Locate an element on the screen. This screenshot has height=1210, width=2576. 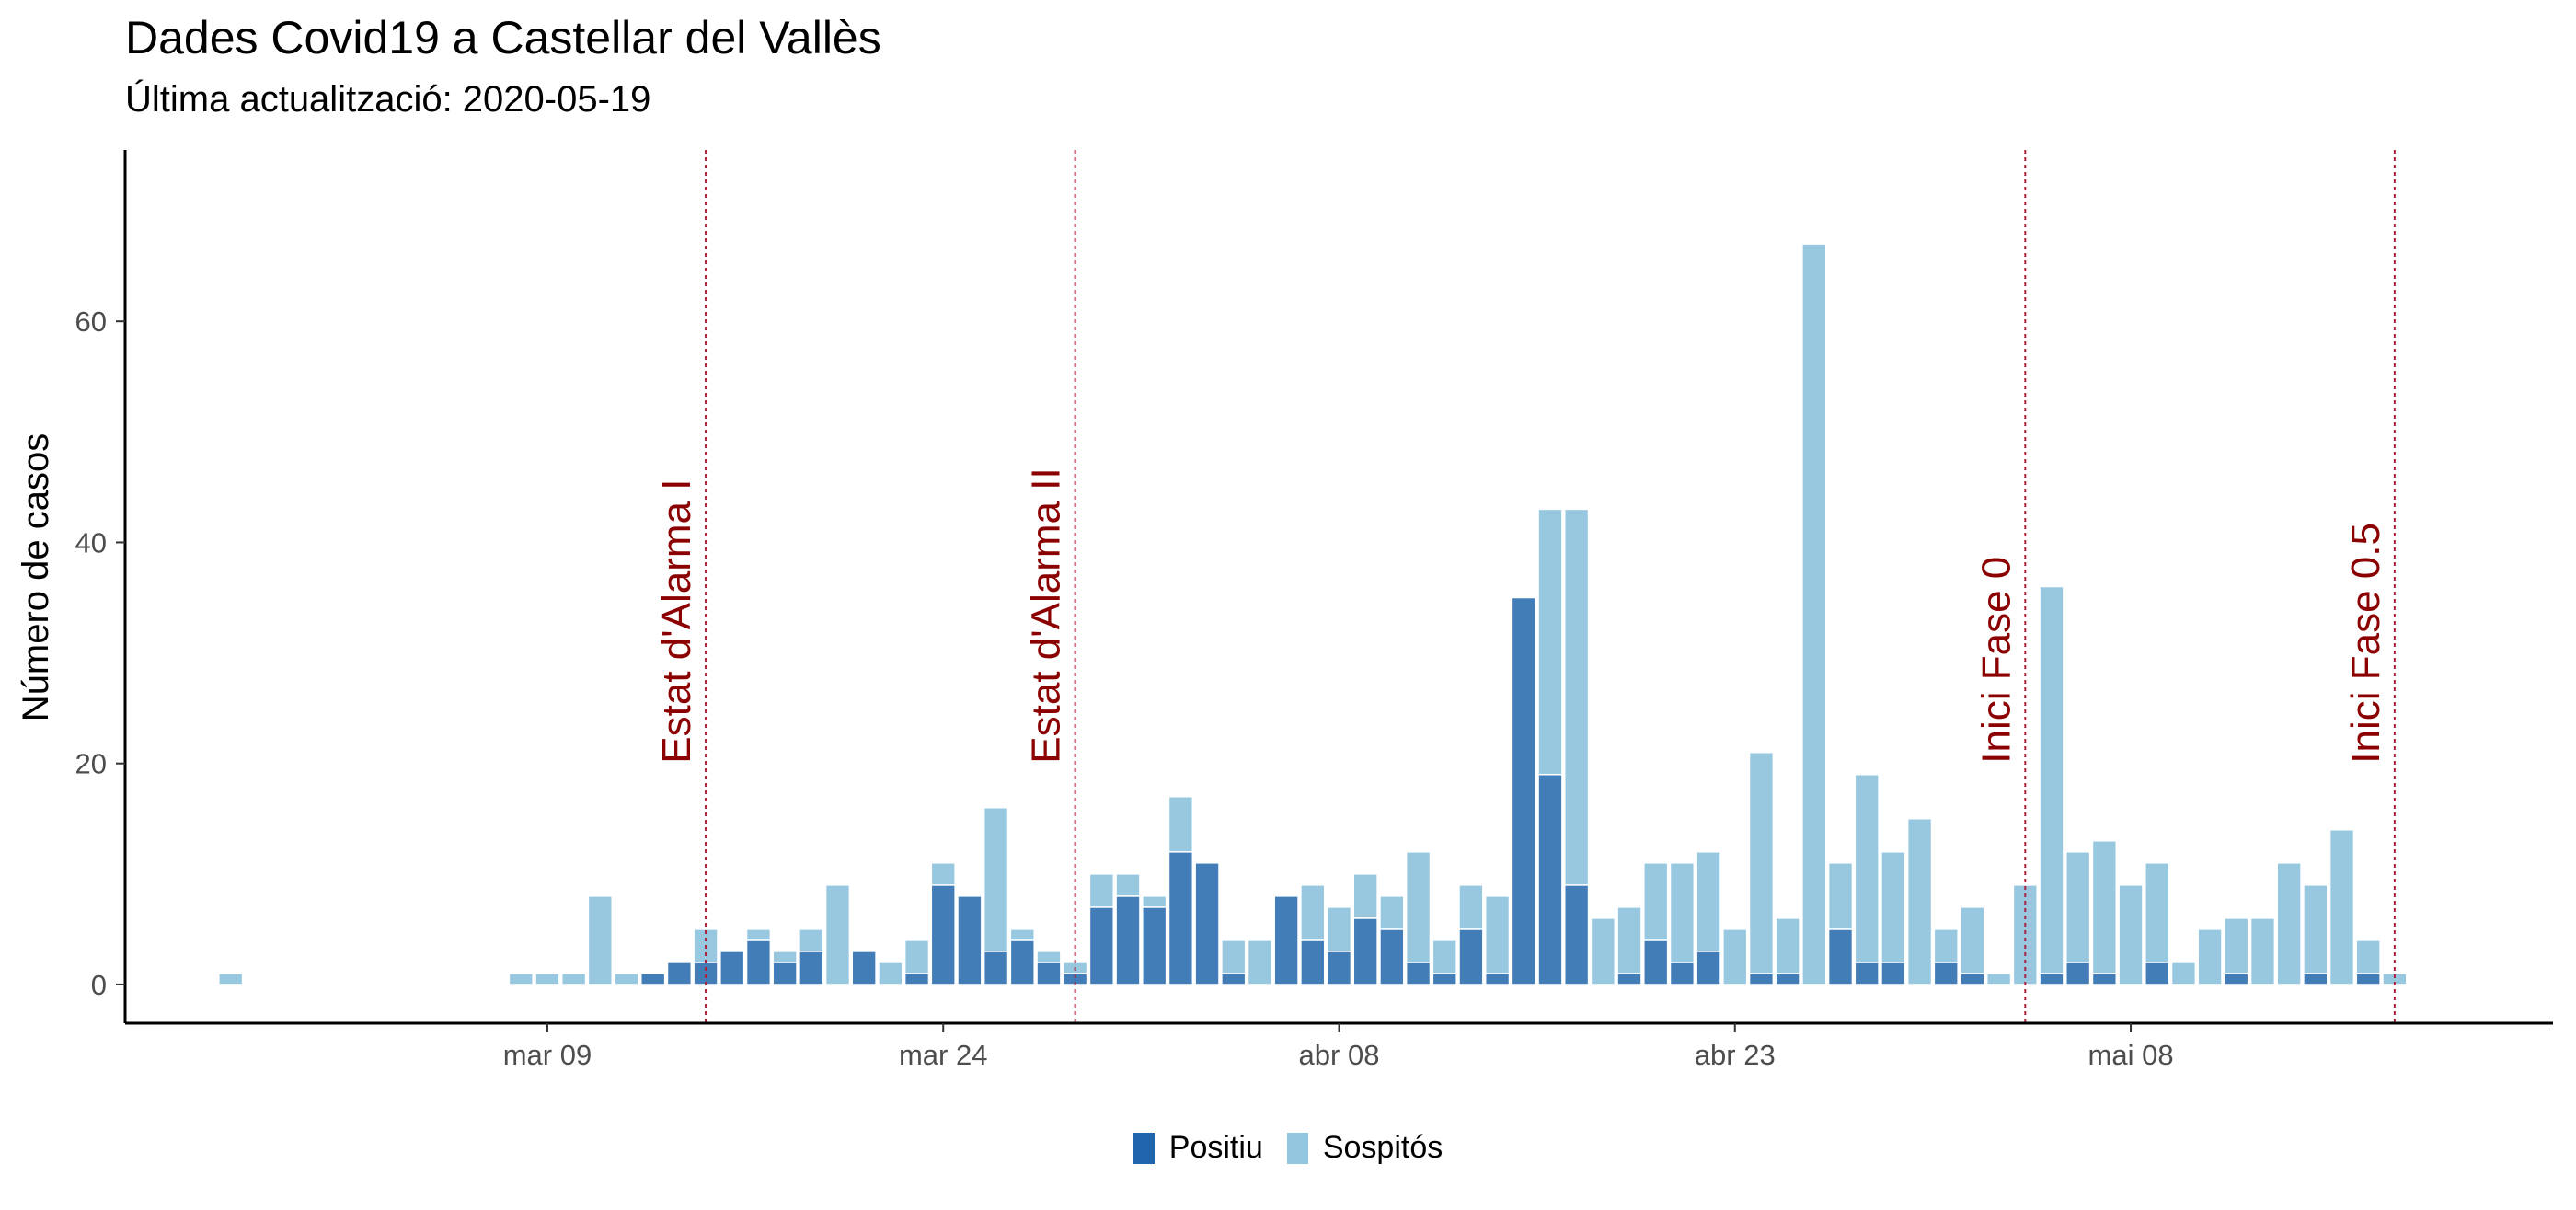
legend-label-sospitos: Sospitós is located at coordinates (1382, 1147).